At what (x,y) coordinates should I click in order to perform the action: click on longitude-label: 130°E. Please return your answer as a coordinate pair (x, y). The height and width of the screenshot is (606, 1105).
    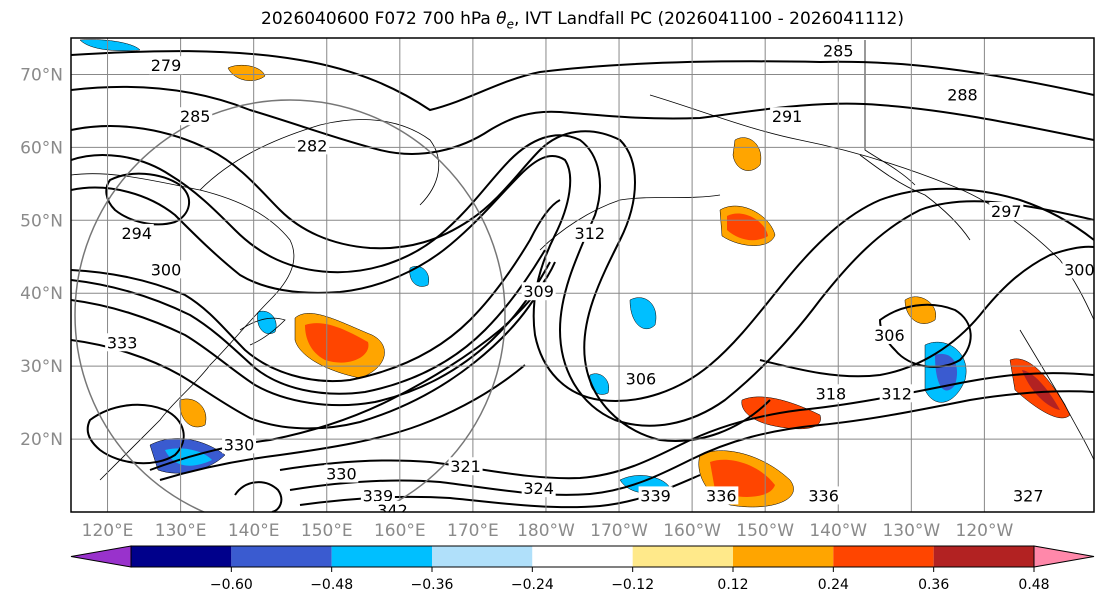
    Looking at the image, I should click on (181, 531).